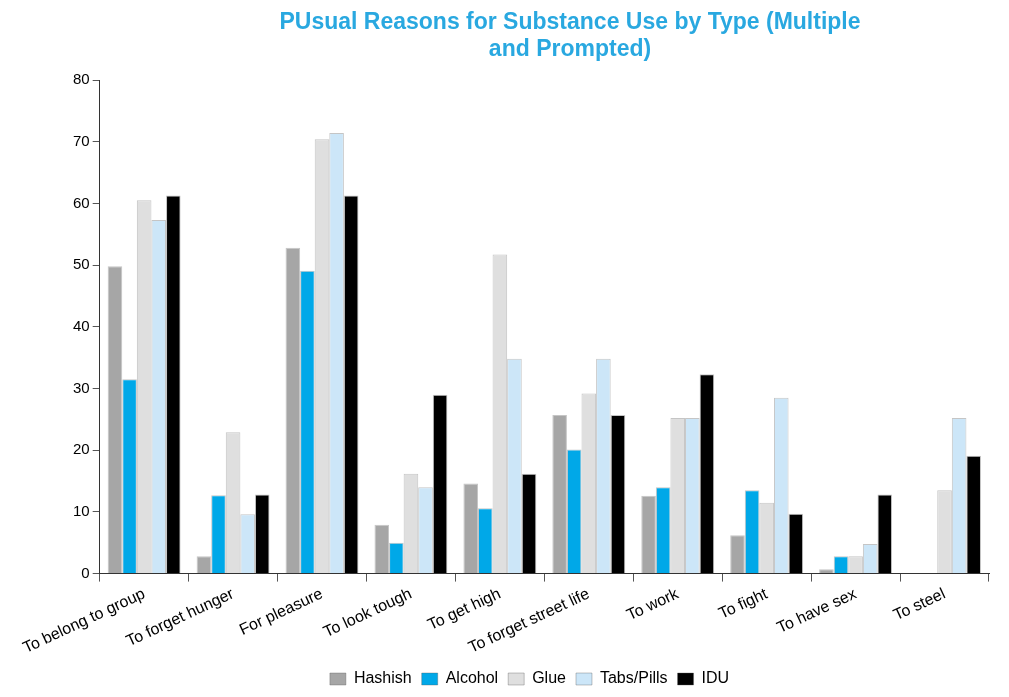  I want to click on x-tick-label: To steel, so click(919, 604).